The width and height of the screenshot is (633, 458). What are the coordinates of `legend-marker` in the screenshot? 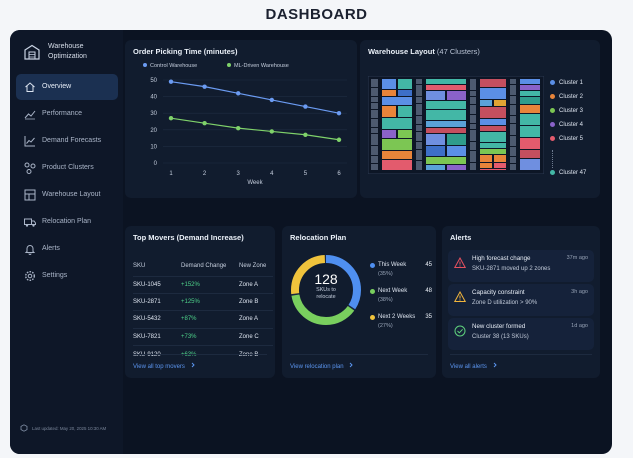 It's located at (229, 65).